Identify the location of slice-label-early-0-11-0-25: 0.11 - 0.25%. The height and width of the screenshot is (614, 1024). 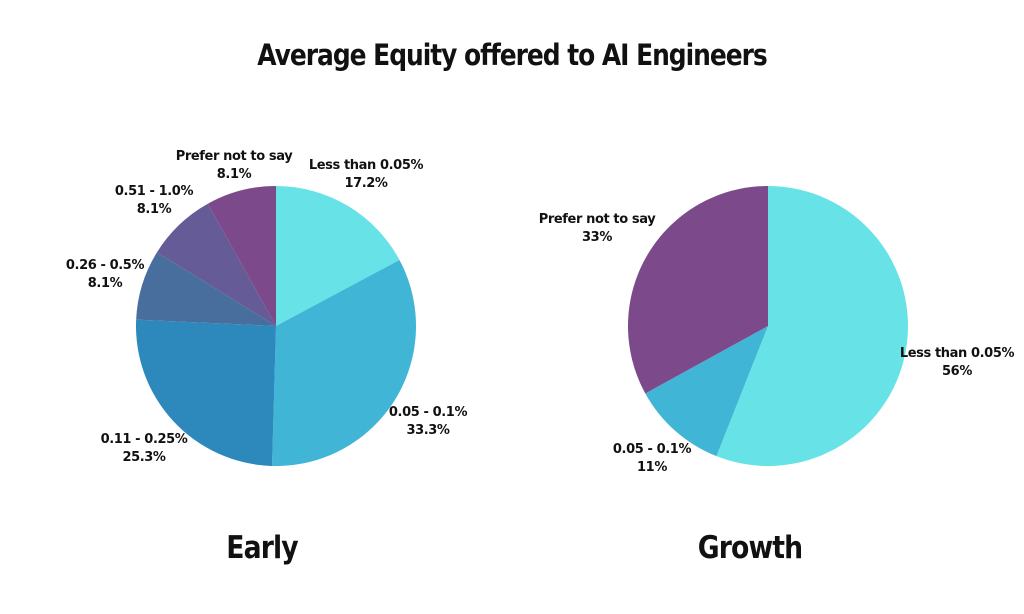
(144, 439).